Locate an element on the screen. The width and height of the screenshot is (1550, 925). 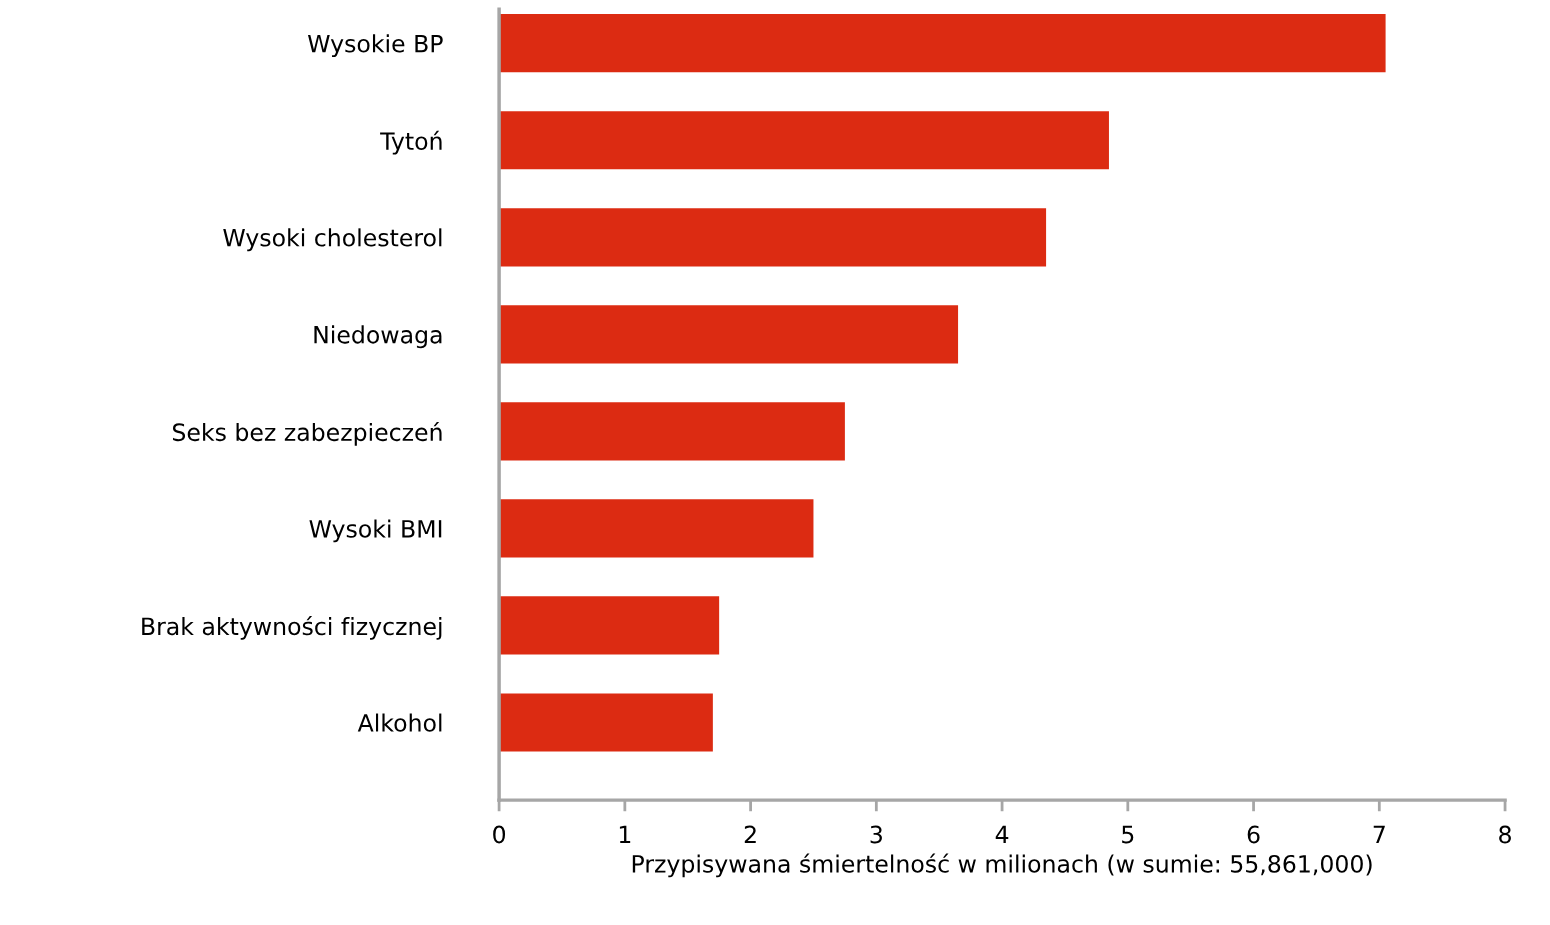
y-tick-label: Wysoki BMI is located at coordinates (375, 531).